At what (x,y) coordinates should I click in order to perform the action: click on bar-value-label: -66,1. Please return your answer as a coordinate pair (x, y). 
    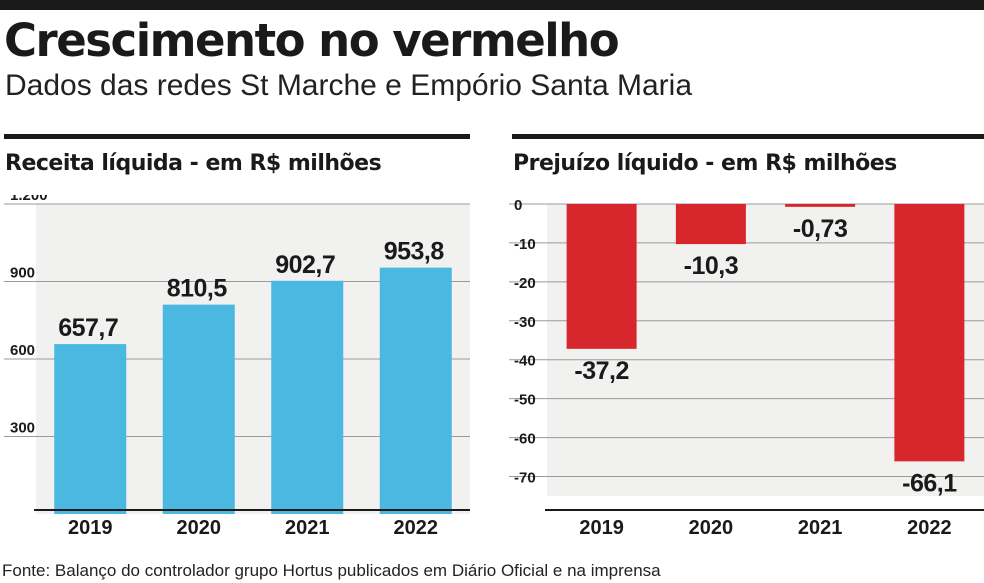
    Looking at the image, I should click on (929, 483).